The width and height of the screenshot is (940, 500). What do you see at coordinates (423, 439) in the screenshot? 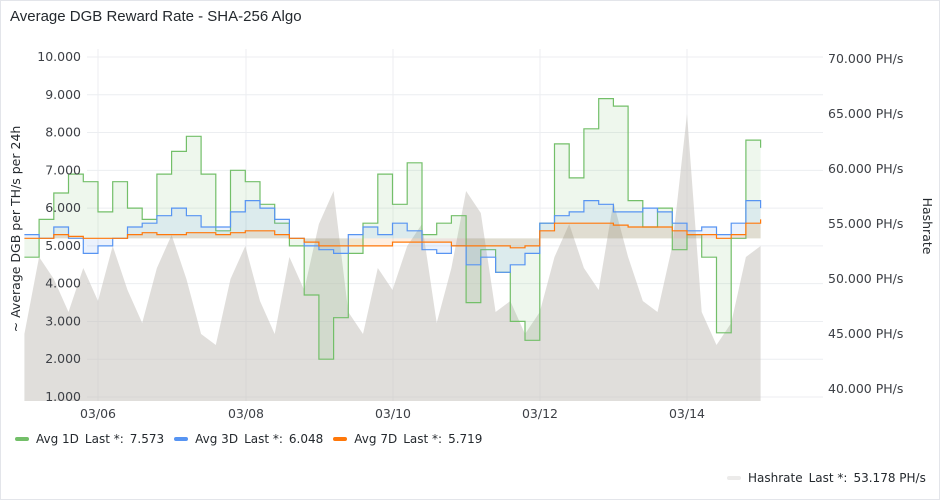
I see `legend-last-label-avg-7d: Last *:` at bounding box center [423, 439].